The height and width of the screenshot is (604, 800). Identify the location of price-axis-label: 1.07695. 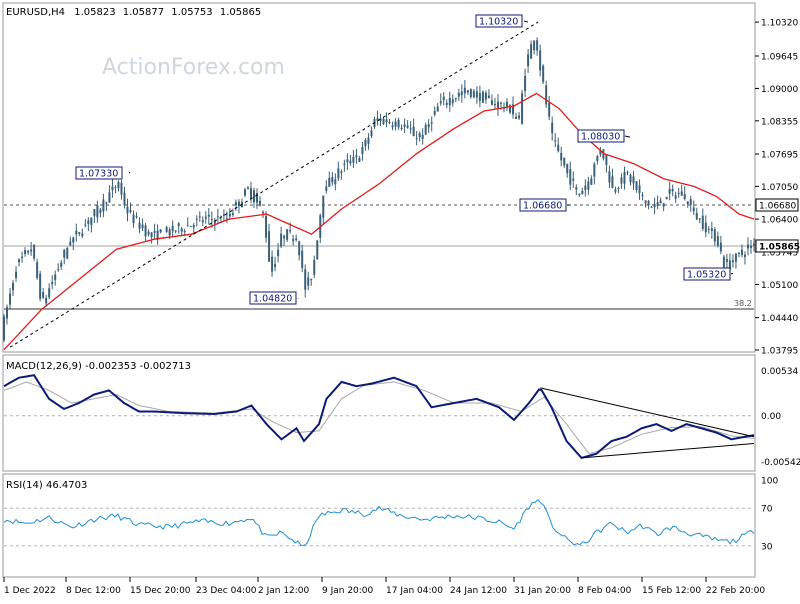
(779, 155).